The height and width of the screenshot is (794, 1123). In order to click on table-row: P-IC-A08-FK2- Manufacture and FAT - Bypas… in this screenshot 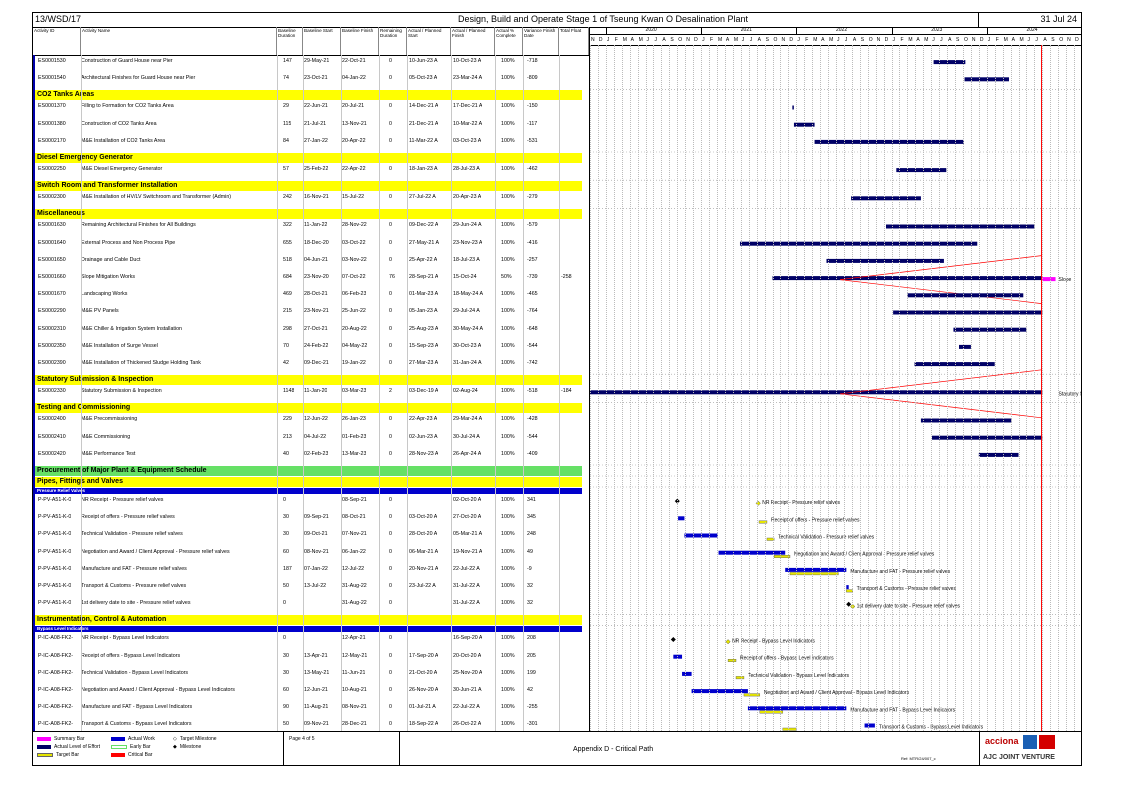, I will do `click(311, 709)`.